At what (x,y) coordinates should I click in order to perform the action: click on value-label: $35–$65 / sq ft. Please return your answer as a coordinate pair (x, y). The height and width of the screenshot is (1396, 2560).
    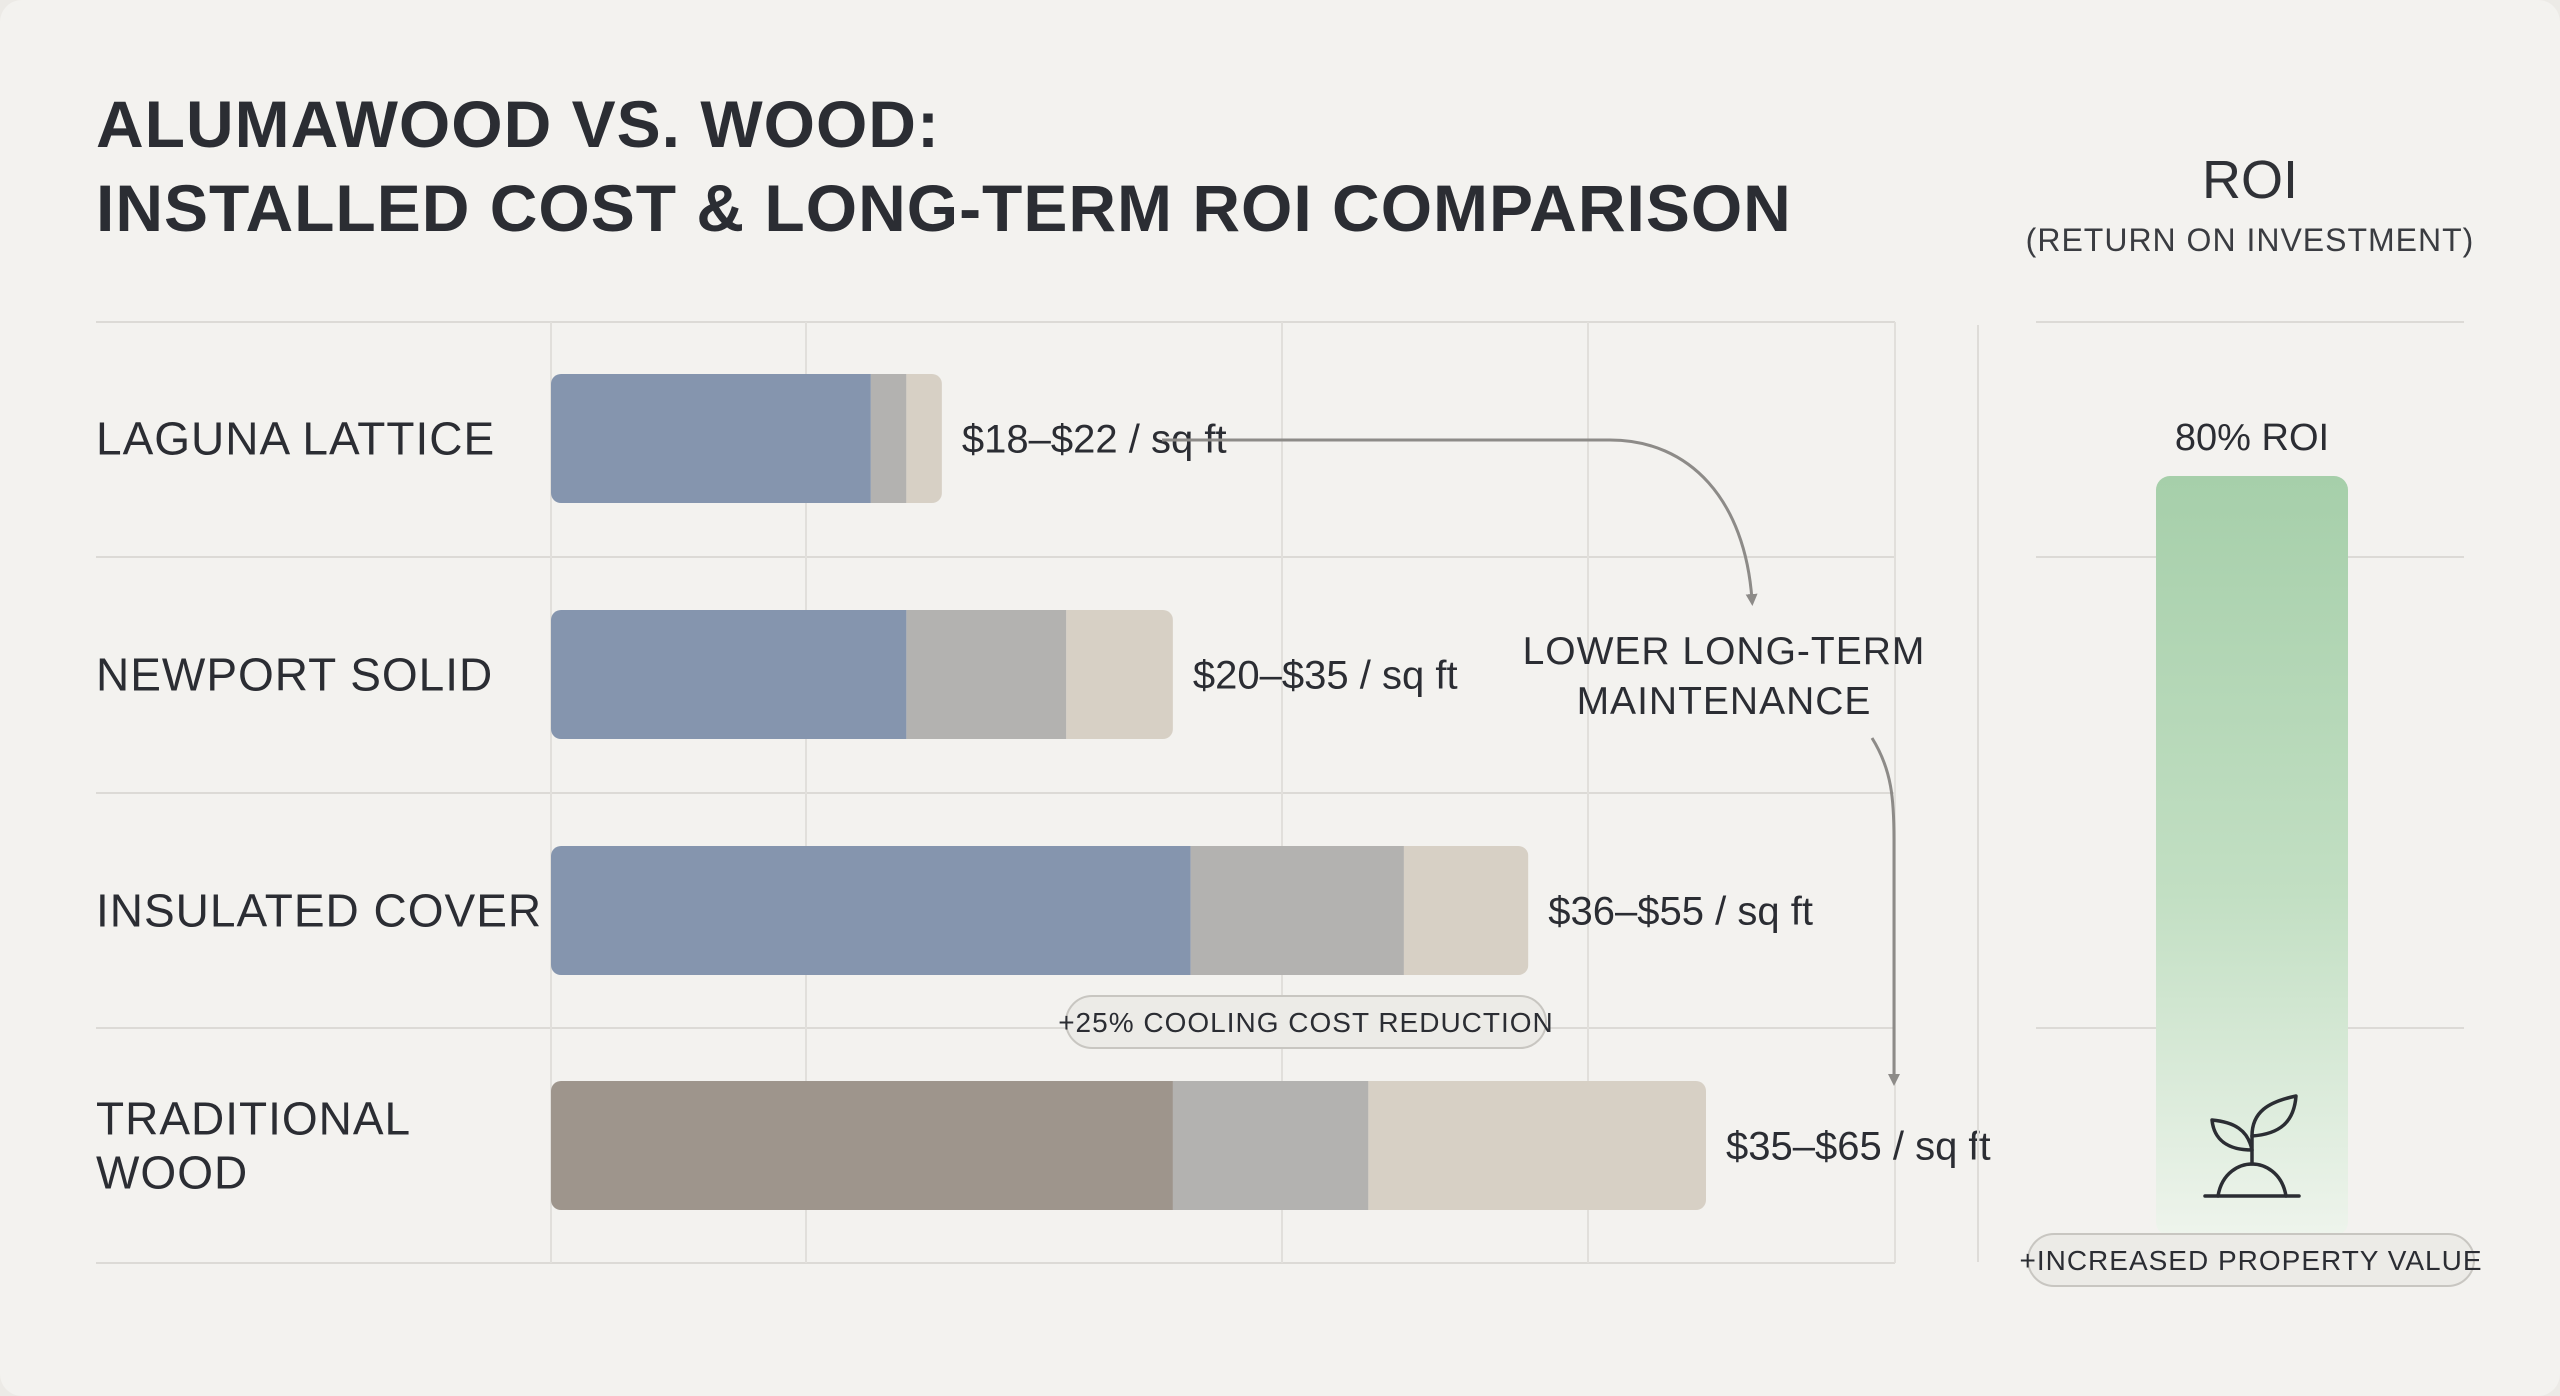
    Looking at the image, I should click on (1858, 1147).